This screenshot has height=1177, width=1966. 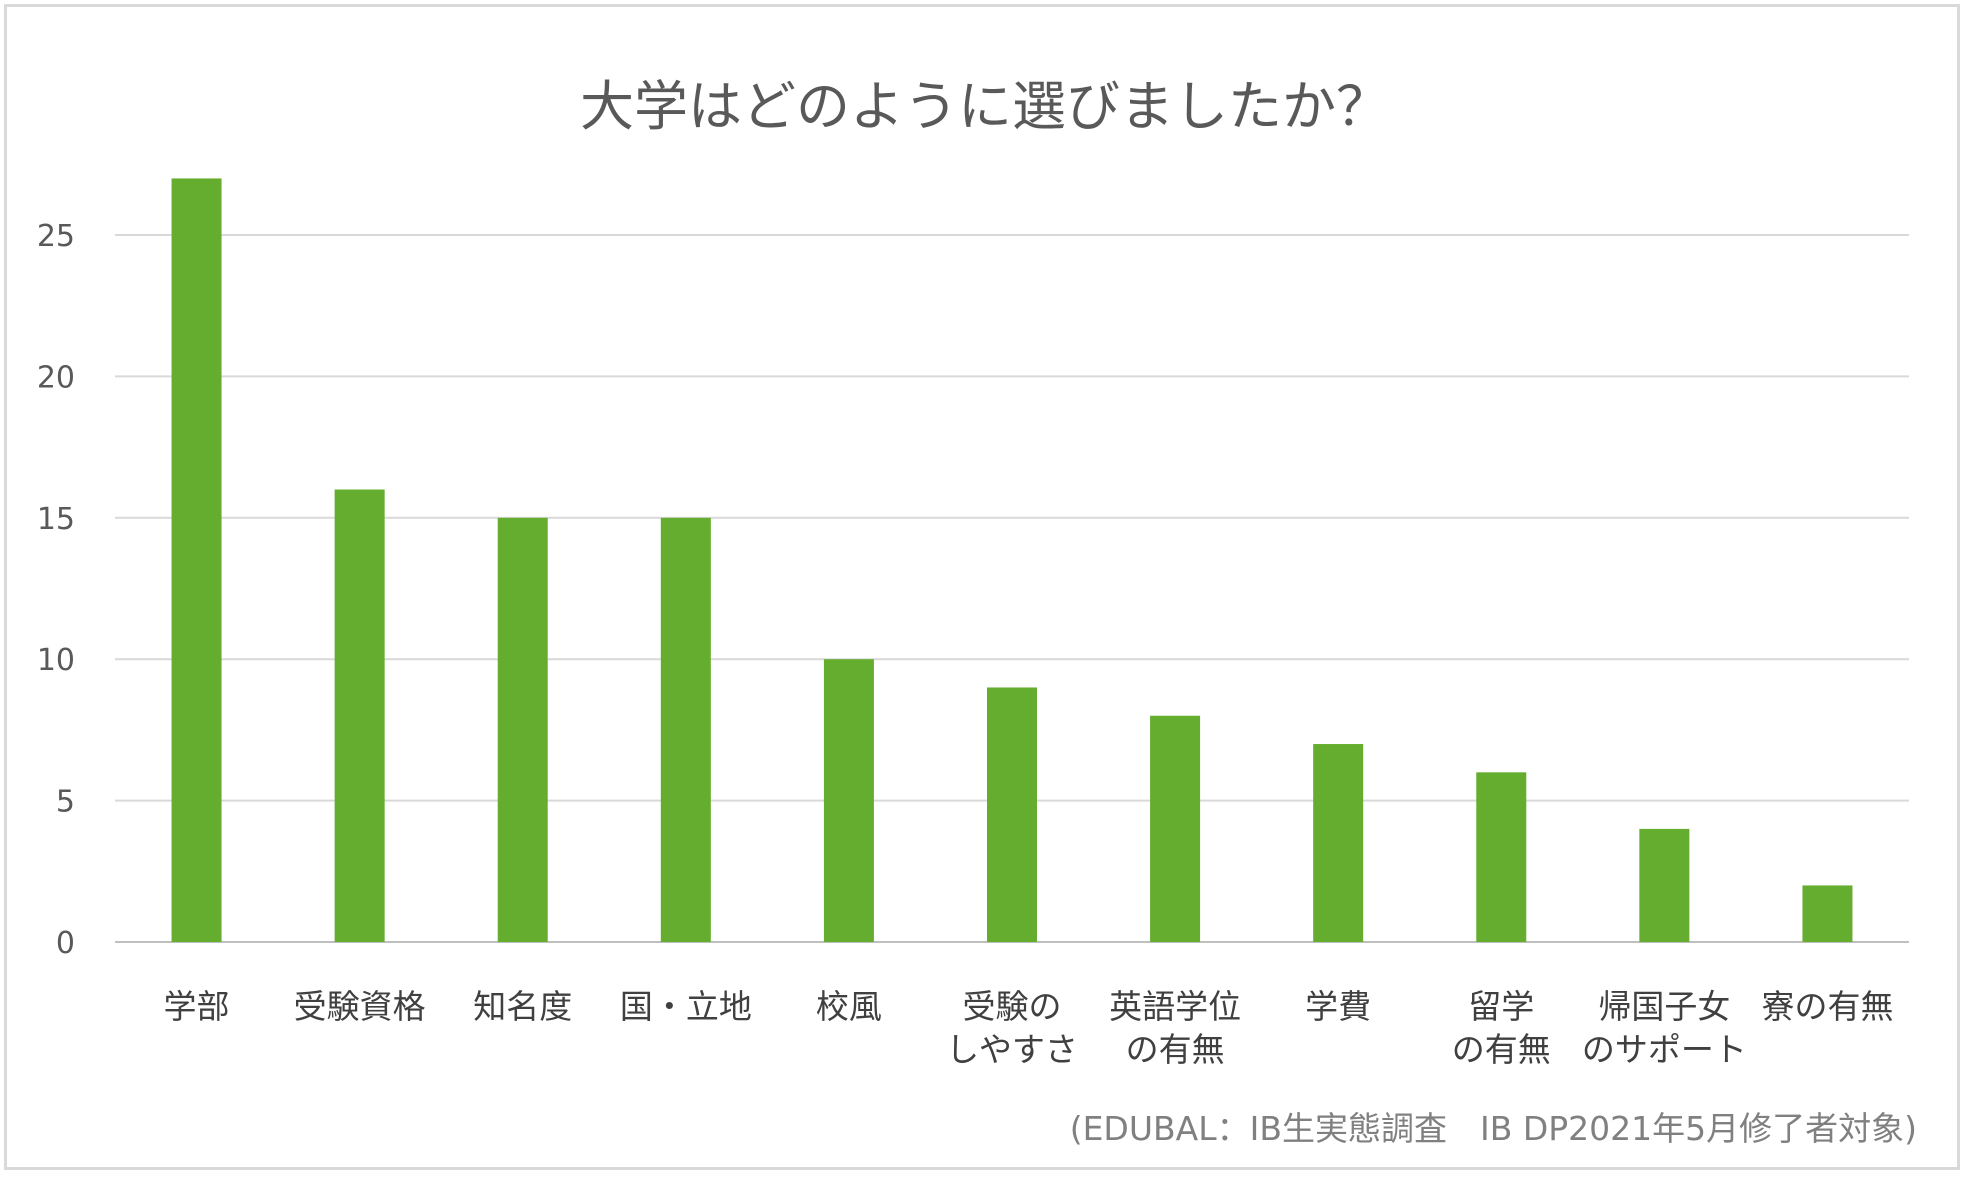 I want to click on source-note: (EDUBAL：IB生実態調査 IB DP2021年5月修了者対象), so click(x=1493, y=1128).